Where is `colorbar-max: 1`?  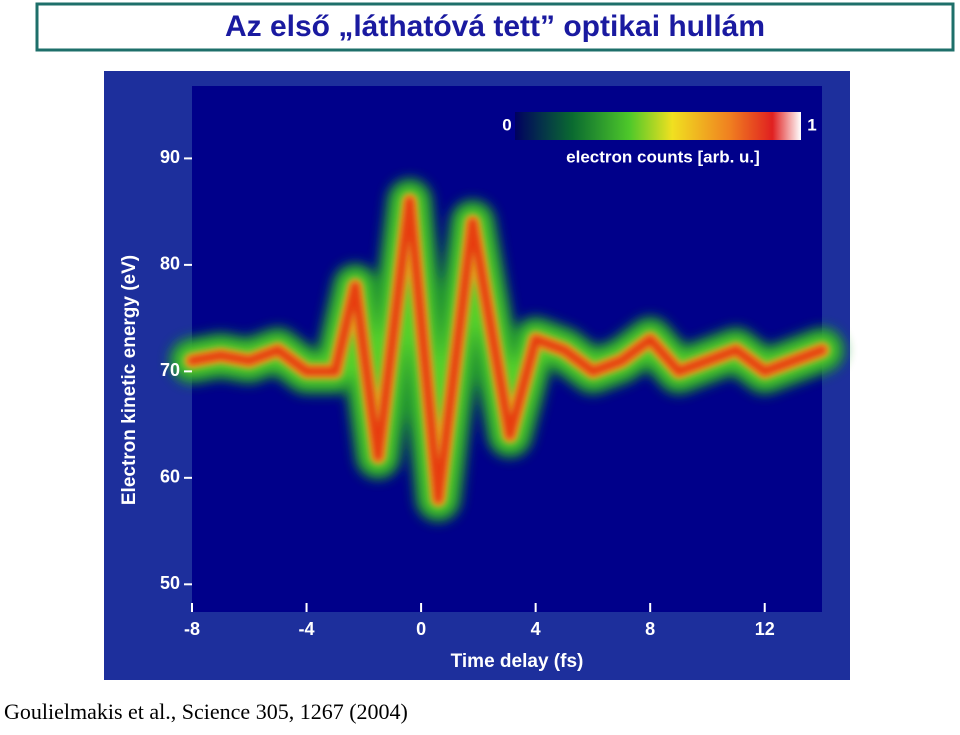
colorbar-max: 1 is located at coordinates (811, 124).